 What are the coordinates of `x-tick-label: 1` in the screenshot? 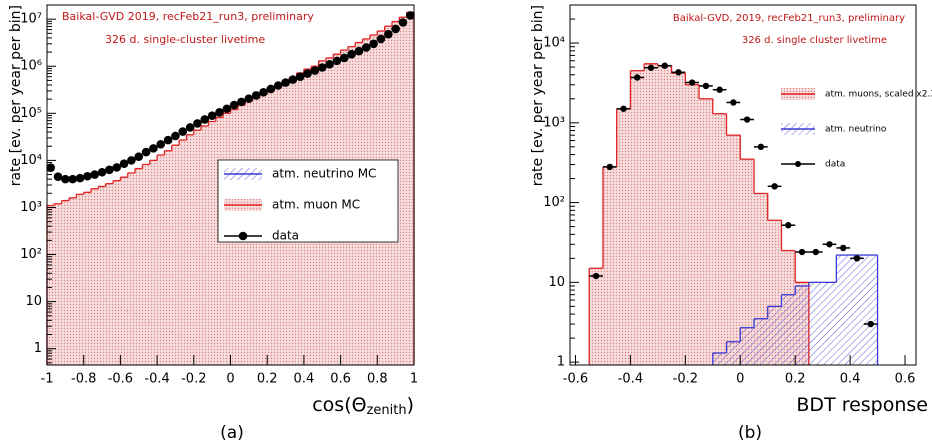 It's located at (414, 379).